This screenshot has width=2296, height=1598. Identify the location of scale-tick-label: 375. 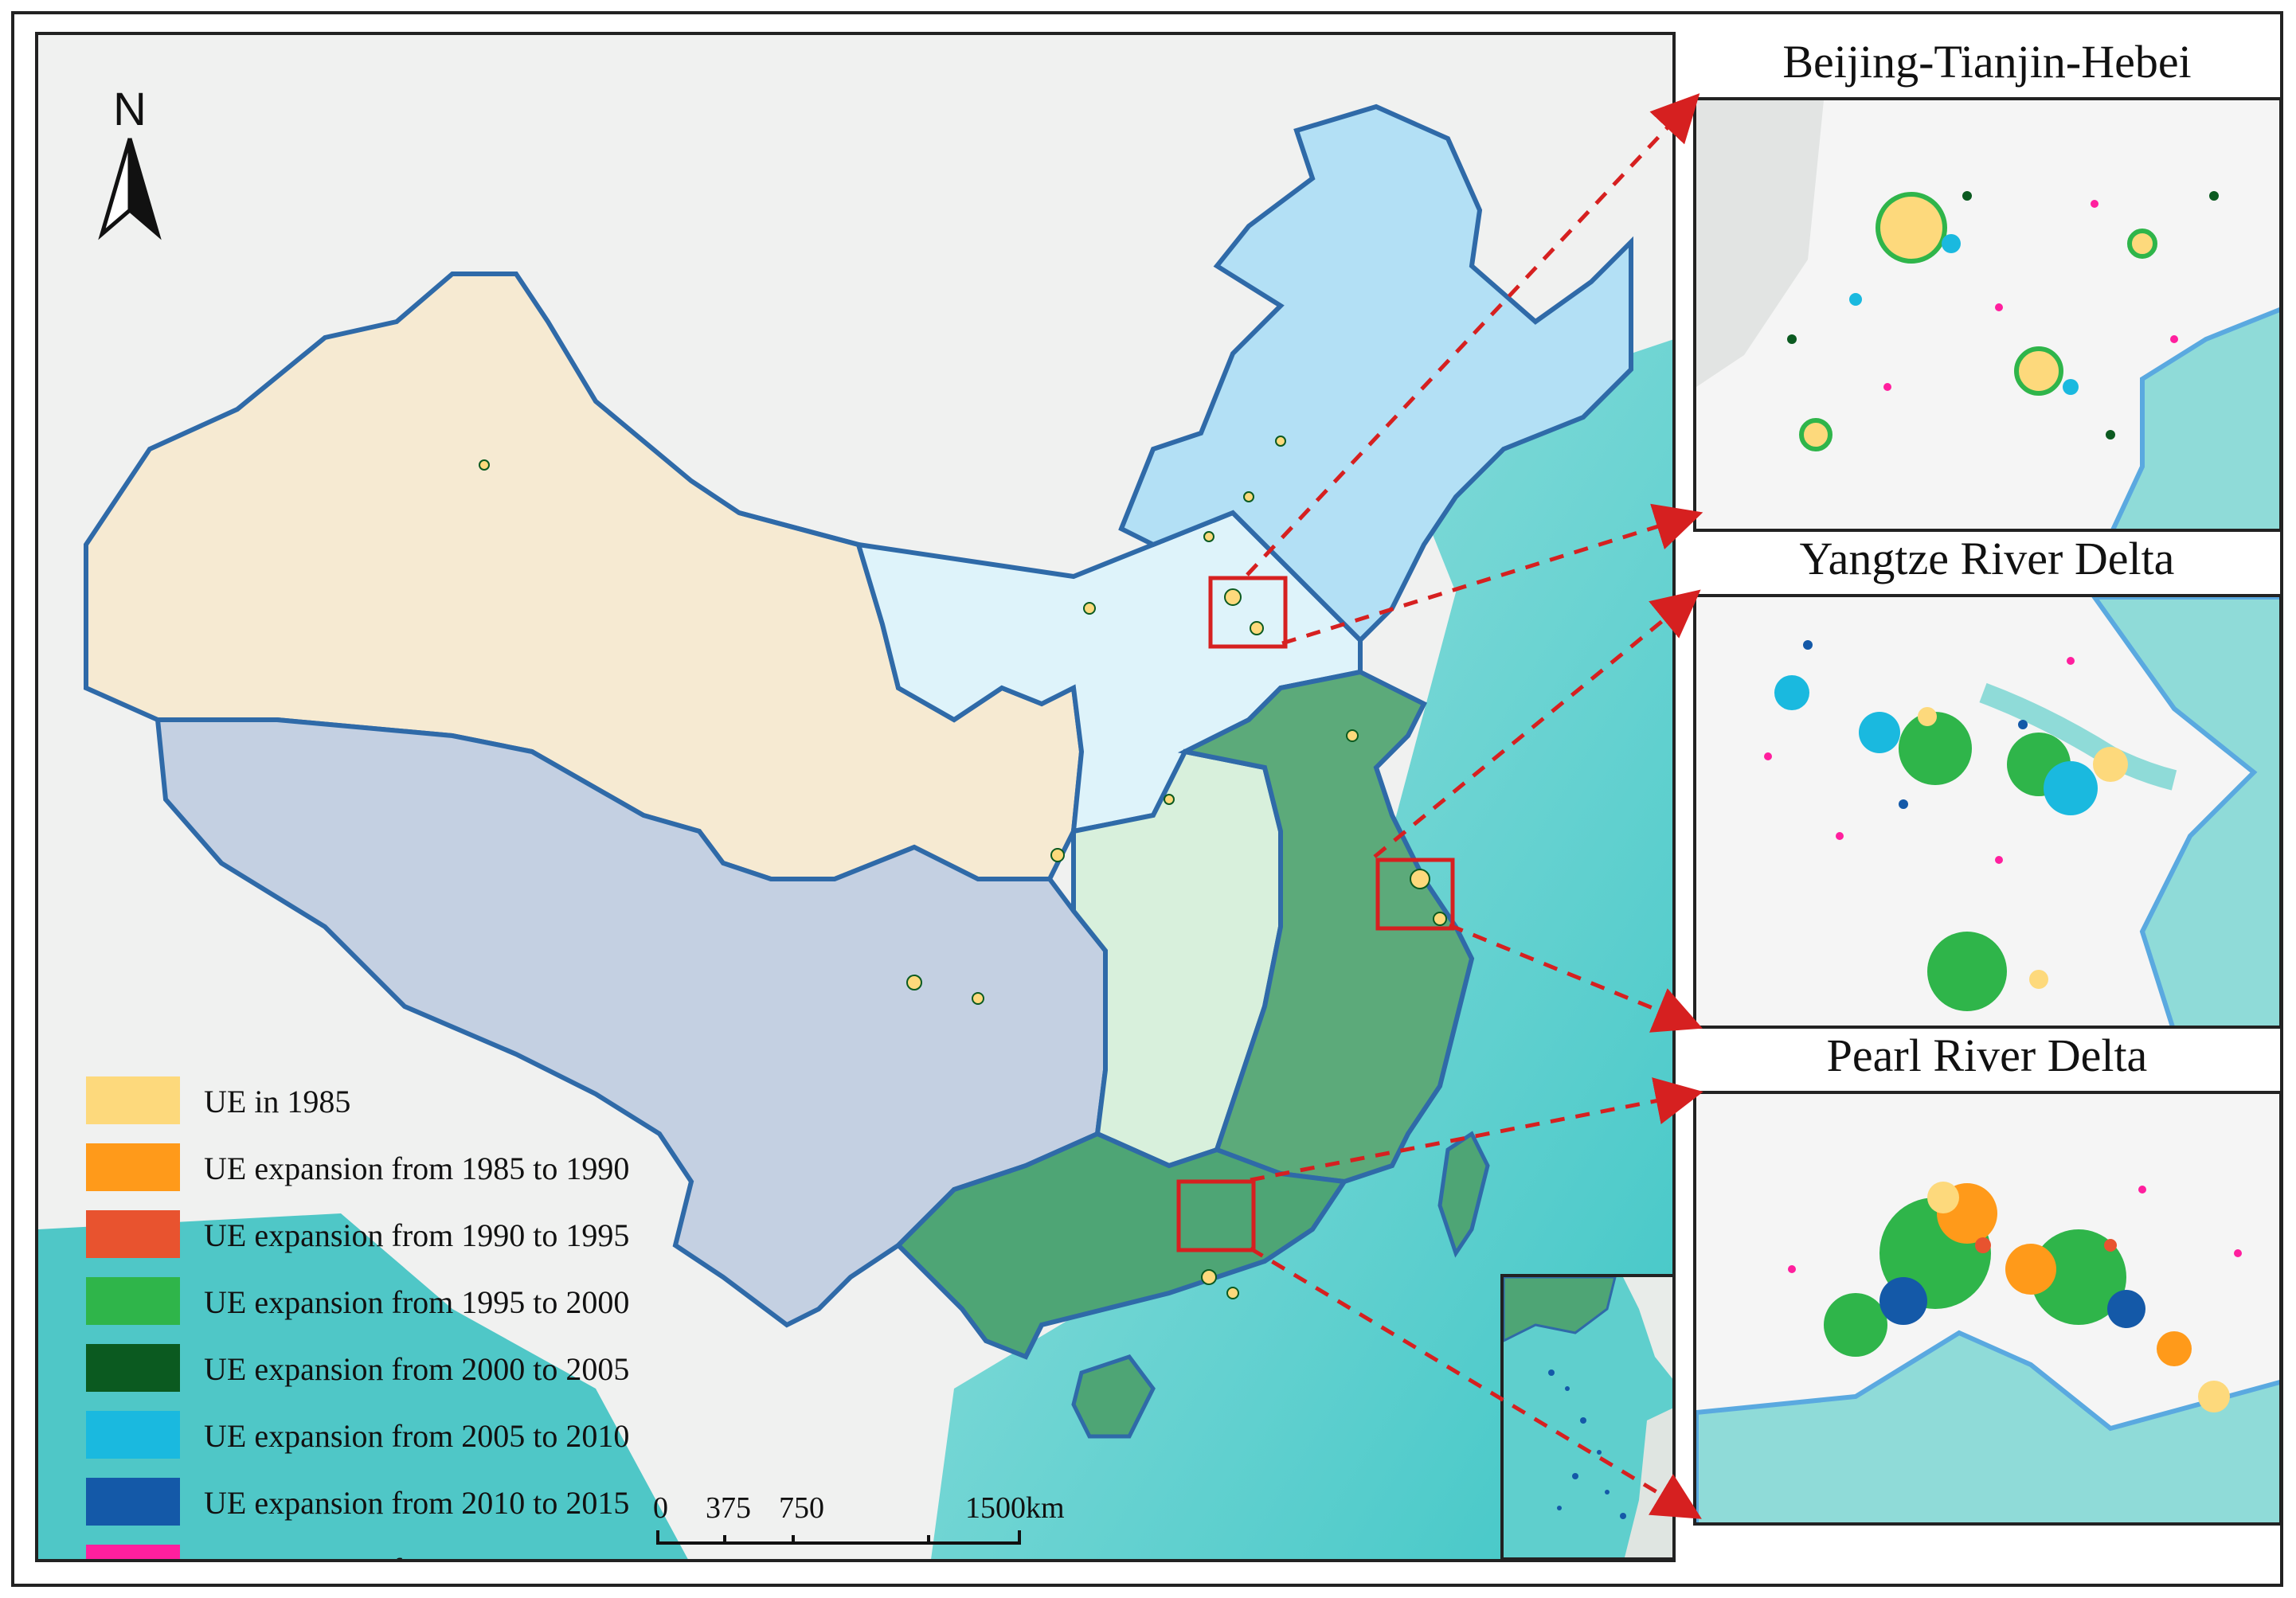
(728, 1508).